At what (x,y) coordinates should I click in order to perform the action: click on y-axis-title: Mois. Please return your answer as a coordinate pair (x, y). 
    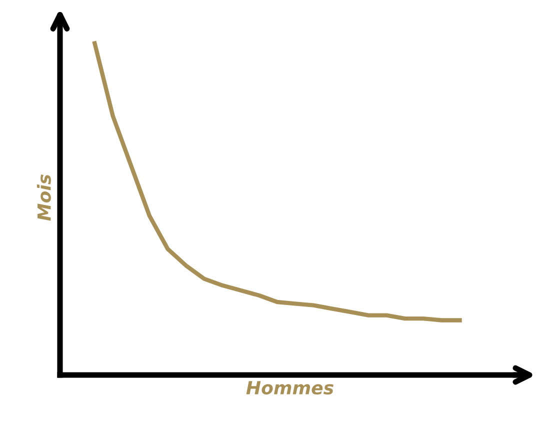
    Looking at the image, I should click on (43, 197).